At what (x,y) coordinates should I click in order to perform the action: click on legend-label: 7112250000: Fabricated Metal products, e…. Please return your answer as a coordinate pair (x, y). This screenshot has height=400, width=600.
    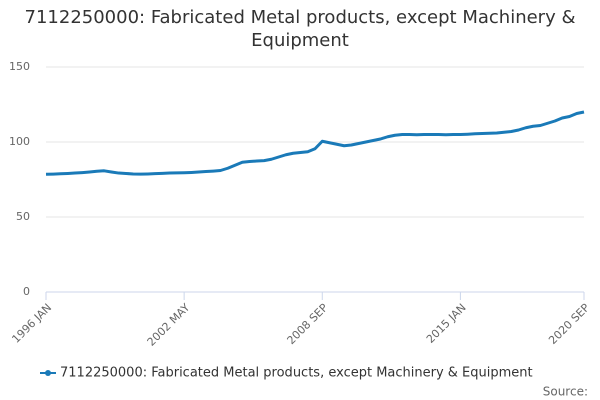
    Looking at the image, I should click on (296, 373).